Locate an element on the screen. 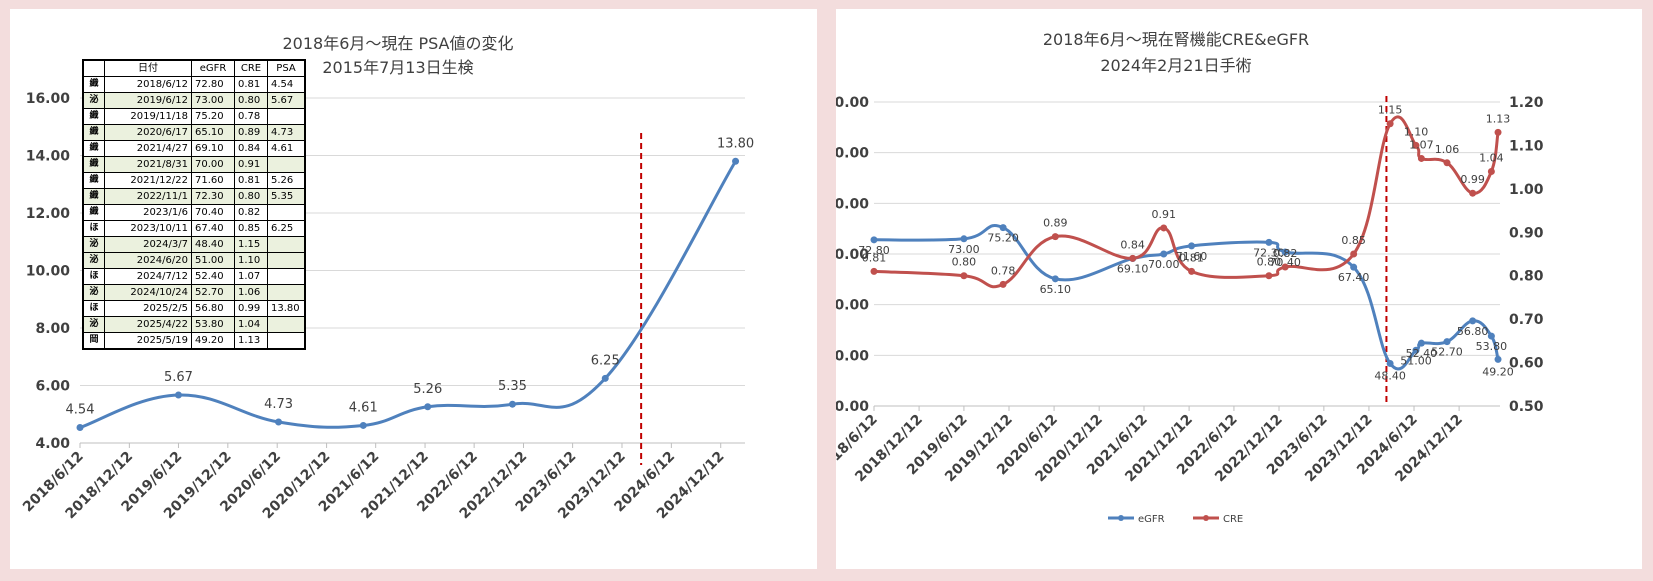 This screenshot has height=581, width=1653. table-row: ほ 2025/2/5 56.80 0.99 13.80 is located at coordinates (194, 308).